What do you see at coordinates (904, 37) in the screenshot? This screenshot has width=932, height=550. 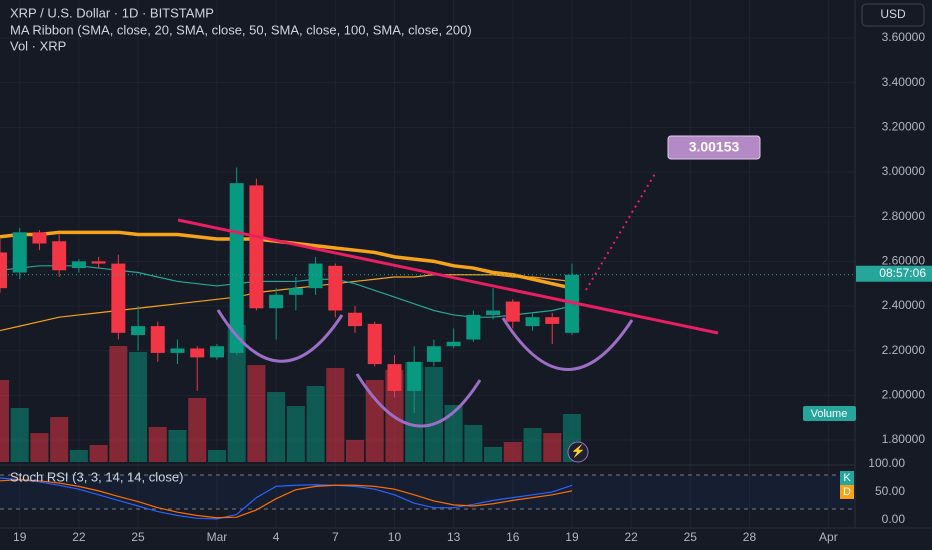 I see `y-tick-label: 3.60000` at bounding box center [904, 37].